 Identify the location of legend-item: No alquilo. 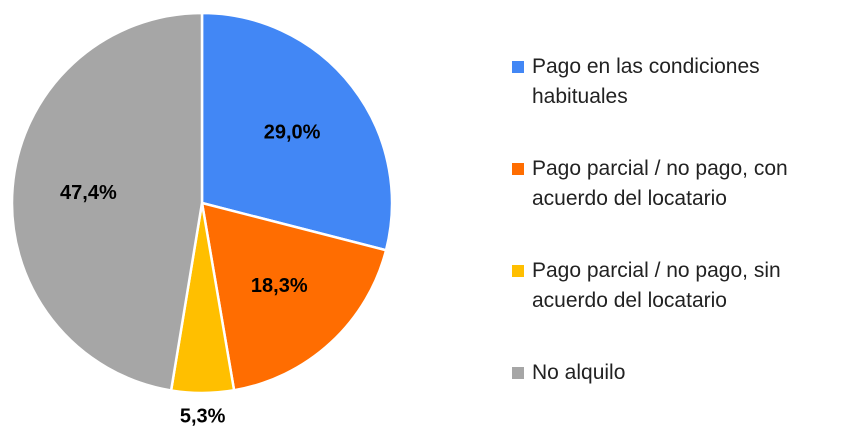
(677, 373).